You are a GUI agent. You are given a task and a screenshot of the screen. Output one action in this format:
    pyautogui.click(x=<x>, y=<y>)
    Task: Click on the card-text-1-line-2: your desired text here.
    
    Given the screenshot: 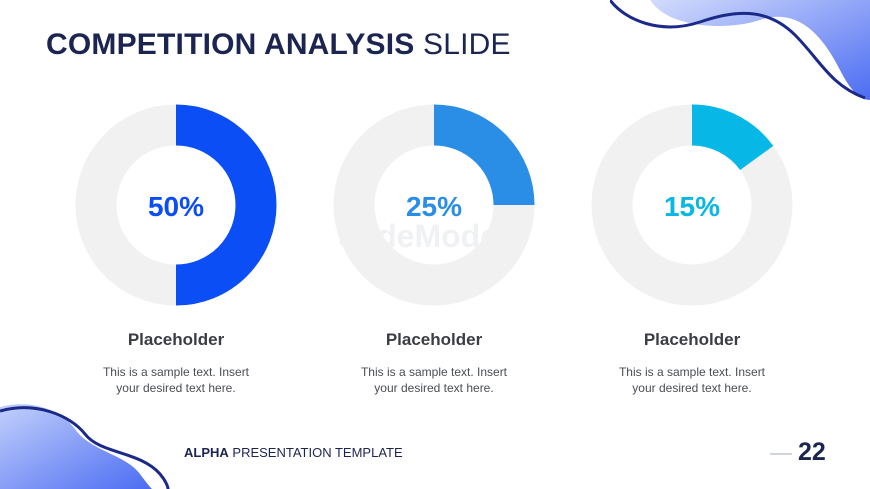 What is the action you would take?
    pyautogui.click(x=176, y=388)
    